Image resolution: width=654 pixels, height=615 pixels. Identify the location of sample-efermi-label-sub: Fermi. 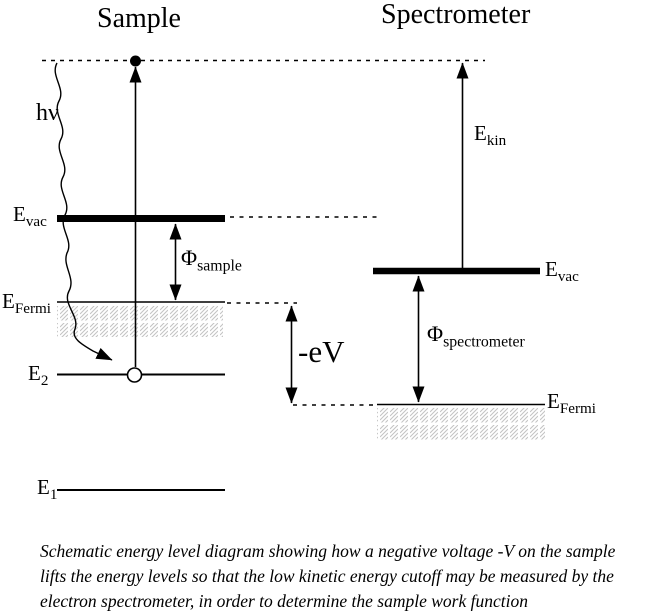
(32, 309).